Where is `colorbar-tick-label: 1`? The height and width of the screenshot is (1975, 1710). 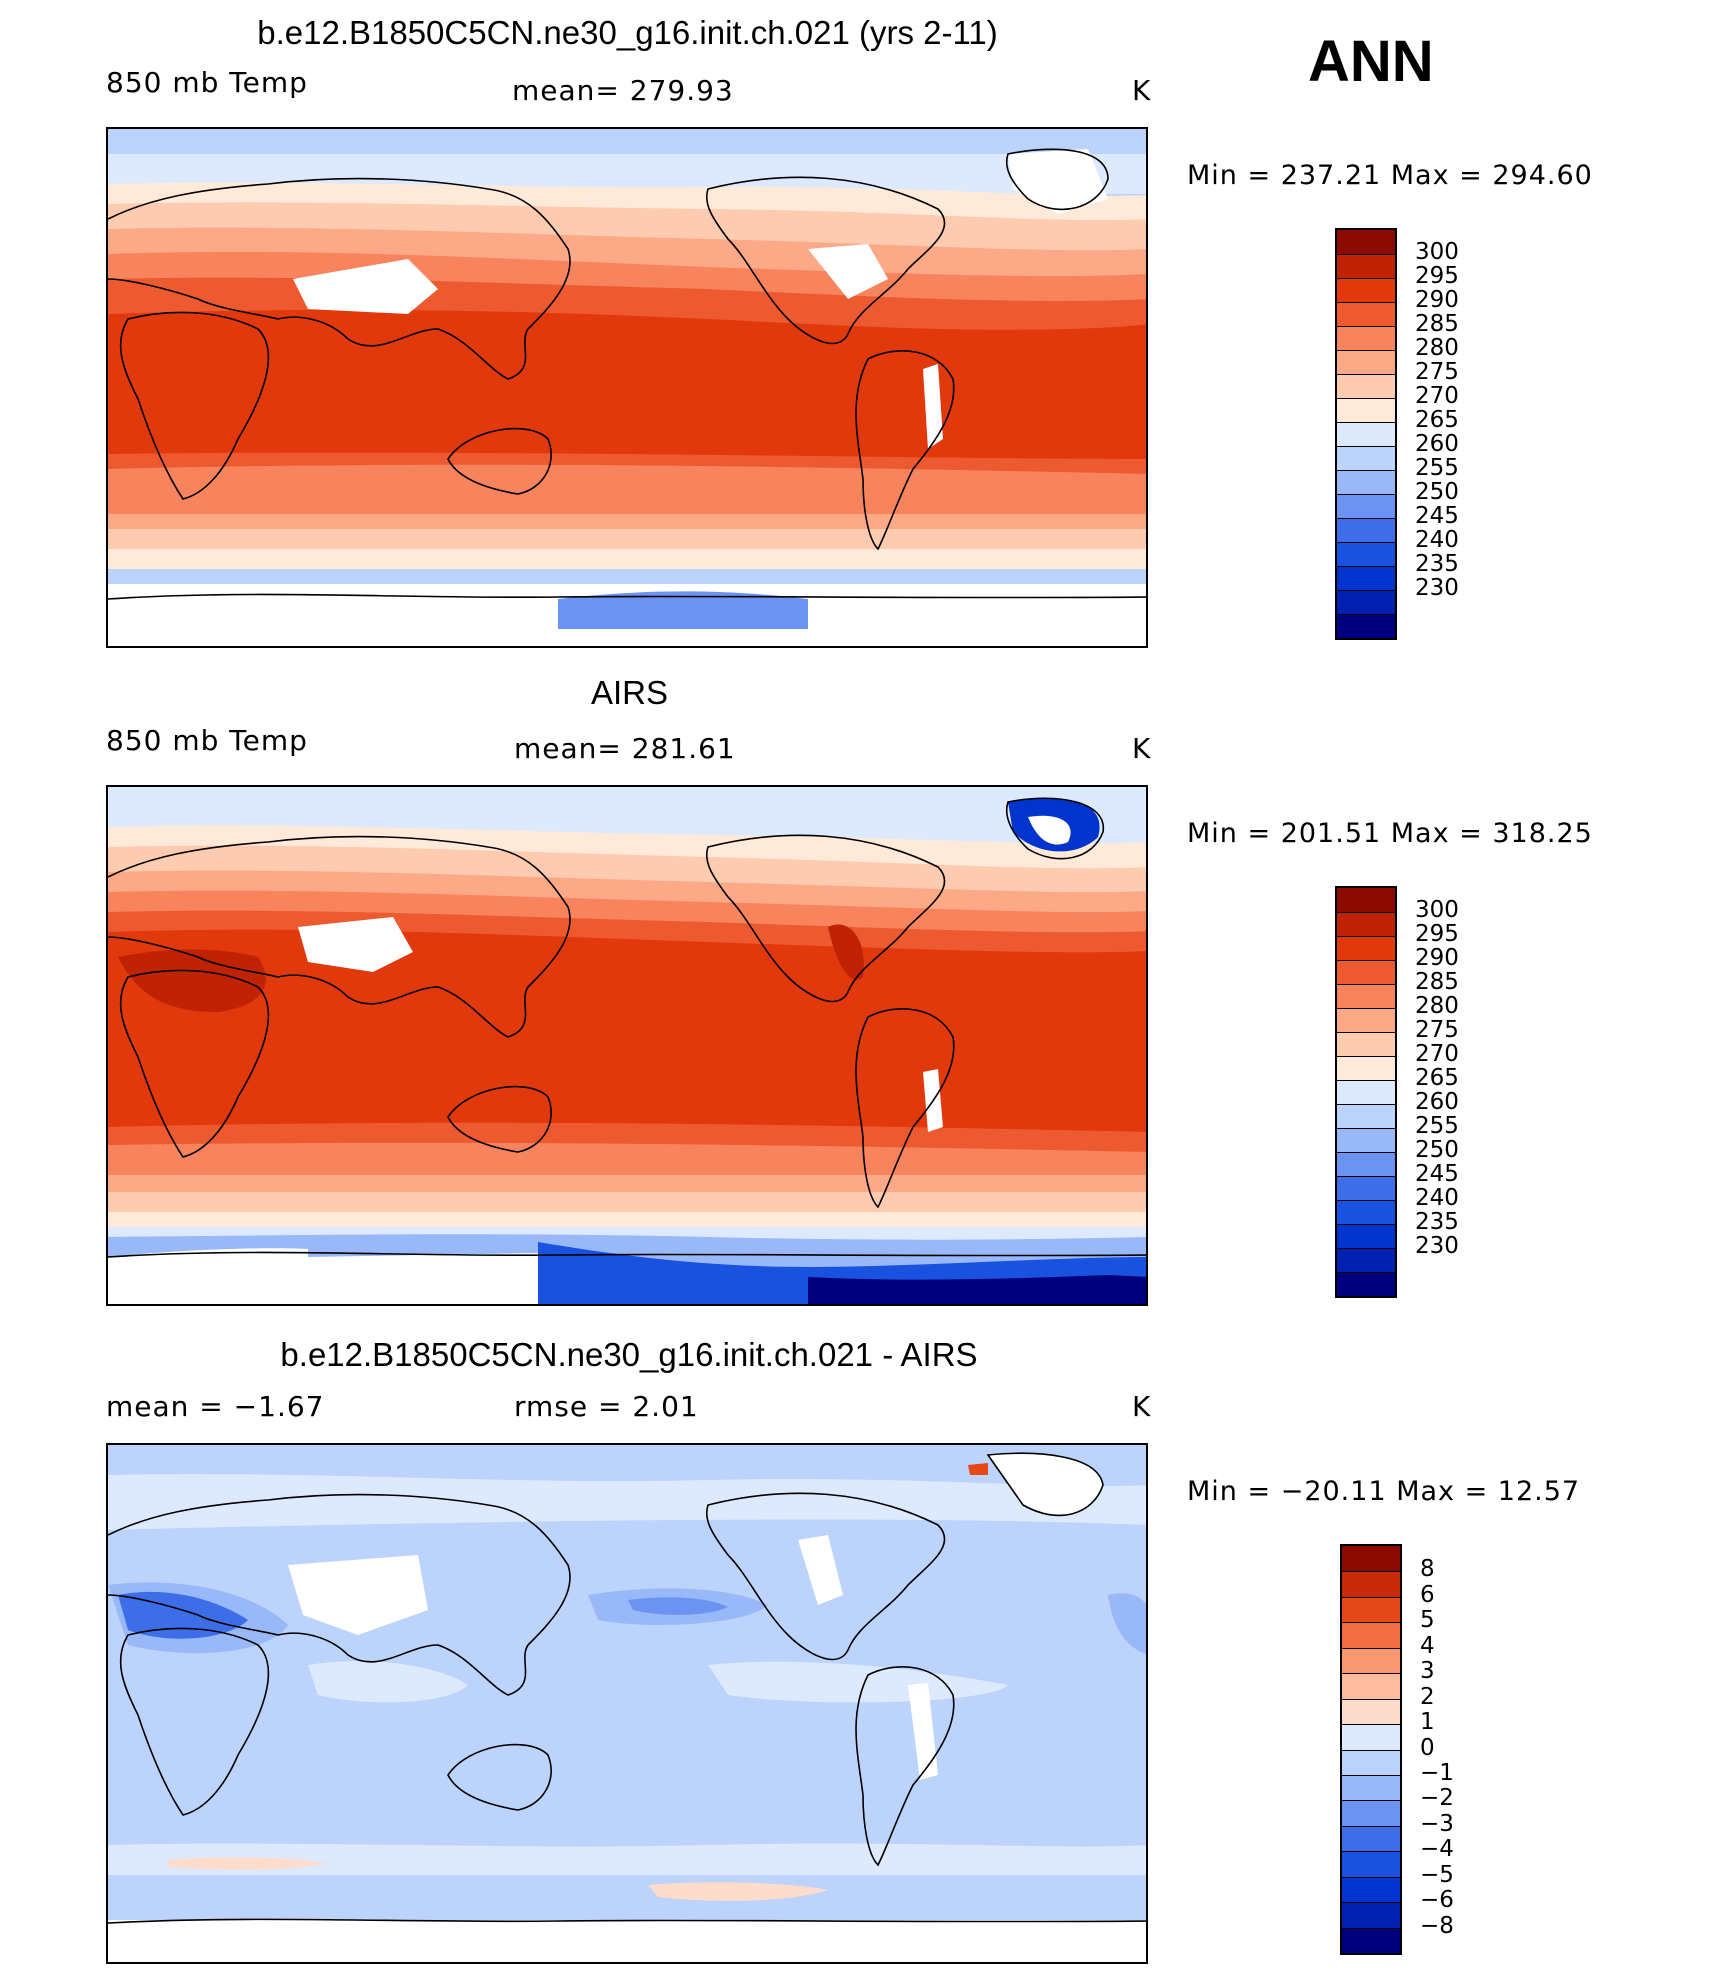
colorbar-tick-label: 1 is located at coordinates (1427, 1722).